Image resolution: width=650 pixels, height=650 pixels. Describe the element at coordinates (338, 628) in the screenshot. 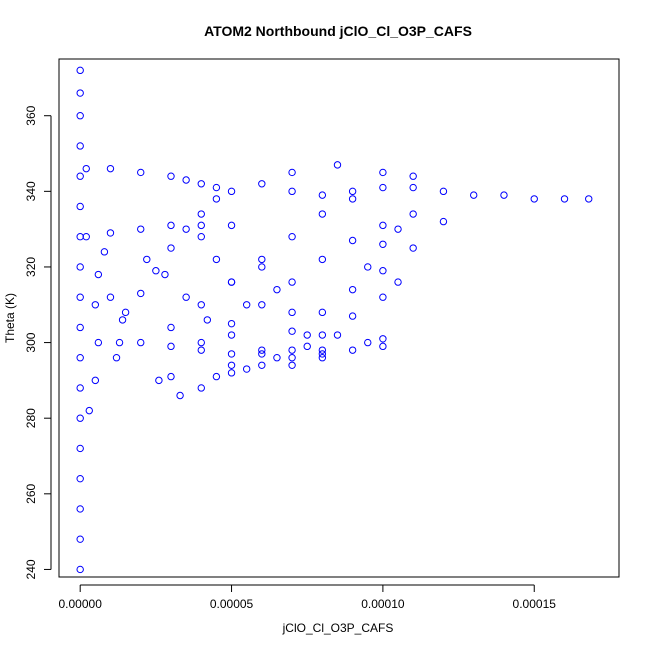

I see `x-axis-label: jClO_Cl_O3P_CAFS` at that location.